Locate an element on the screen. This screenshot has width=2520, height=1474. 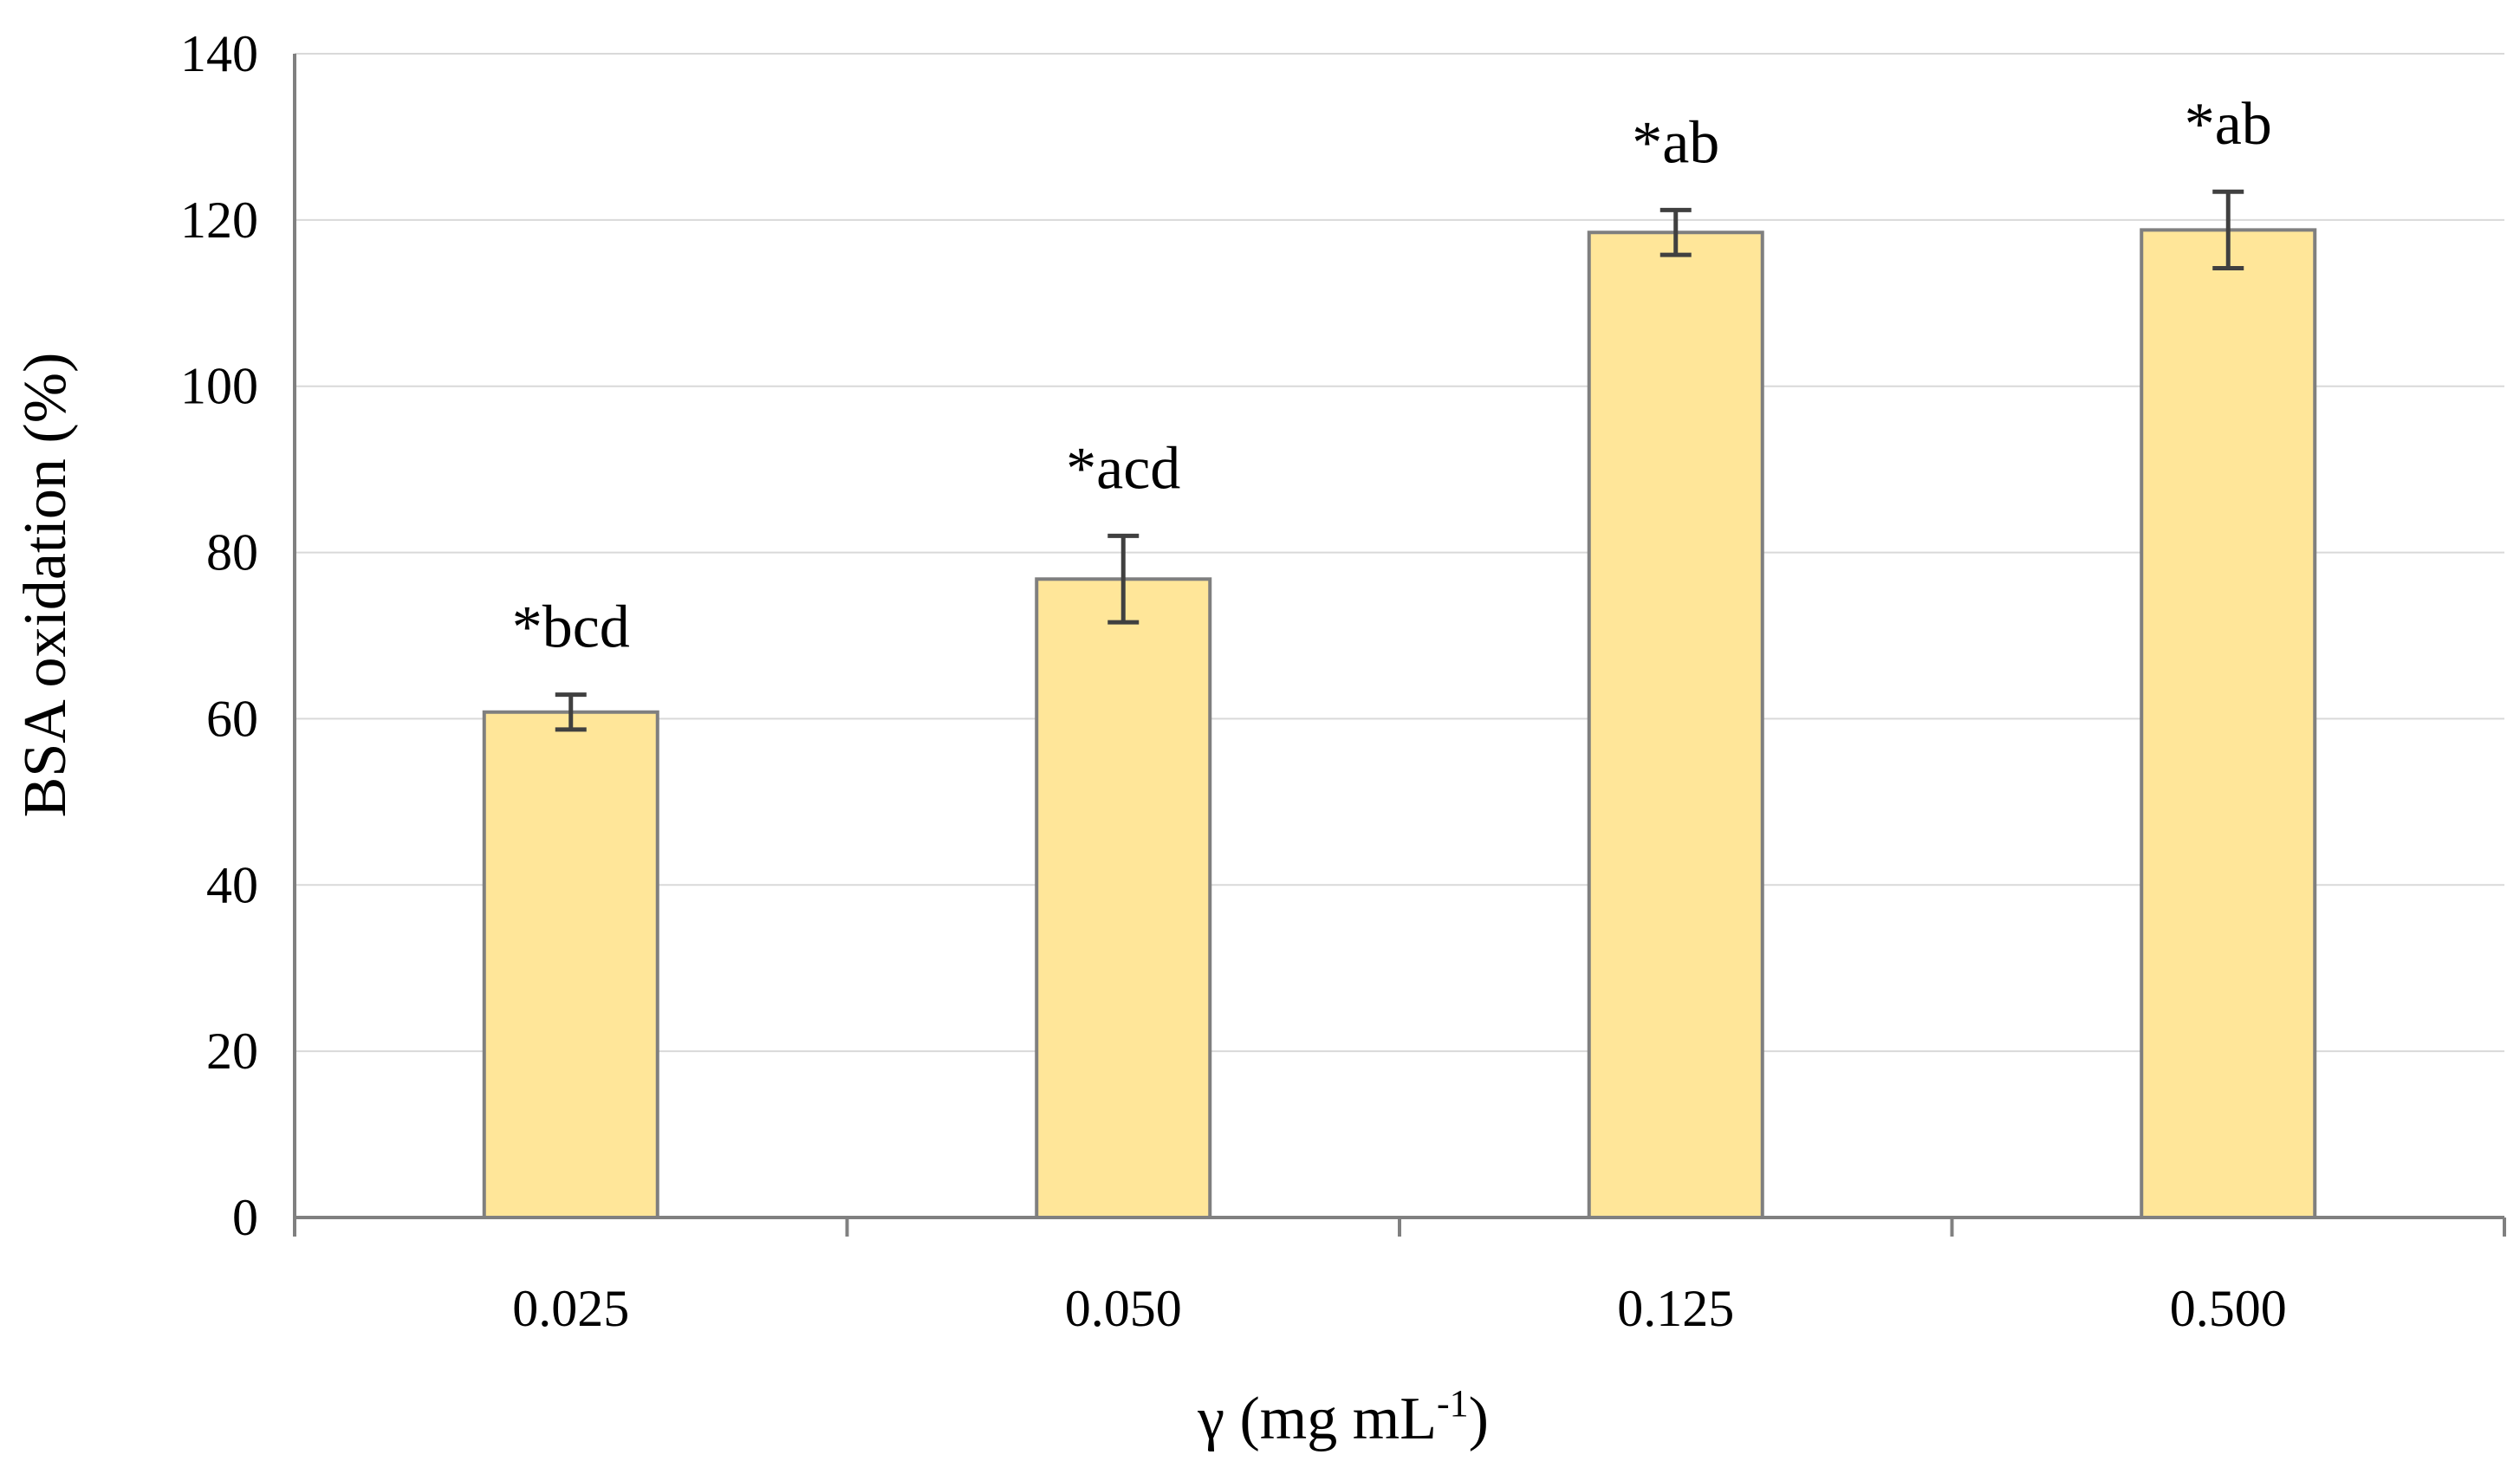
x-axis-title-main: γ (mg mL is located at coordinates (1317, 1419).